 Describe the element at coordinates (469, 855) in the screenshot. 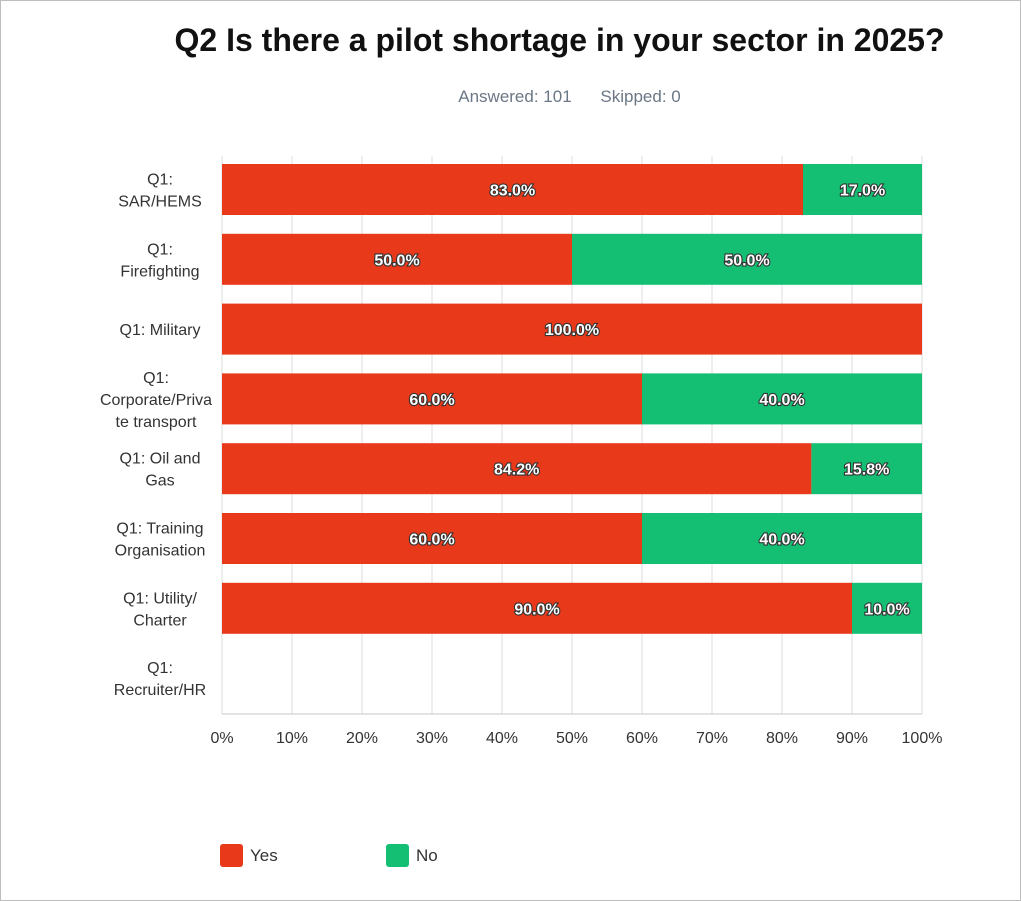

I see `legend-item-no: No` at that location.